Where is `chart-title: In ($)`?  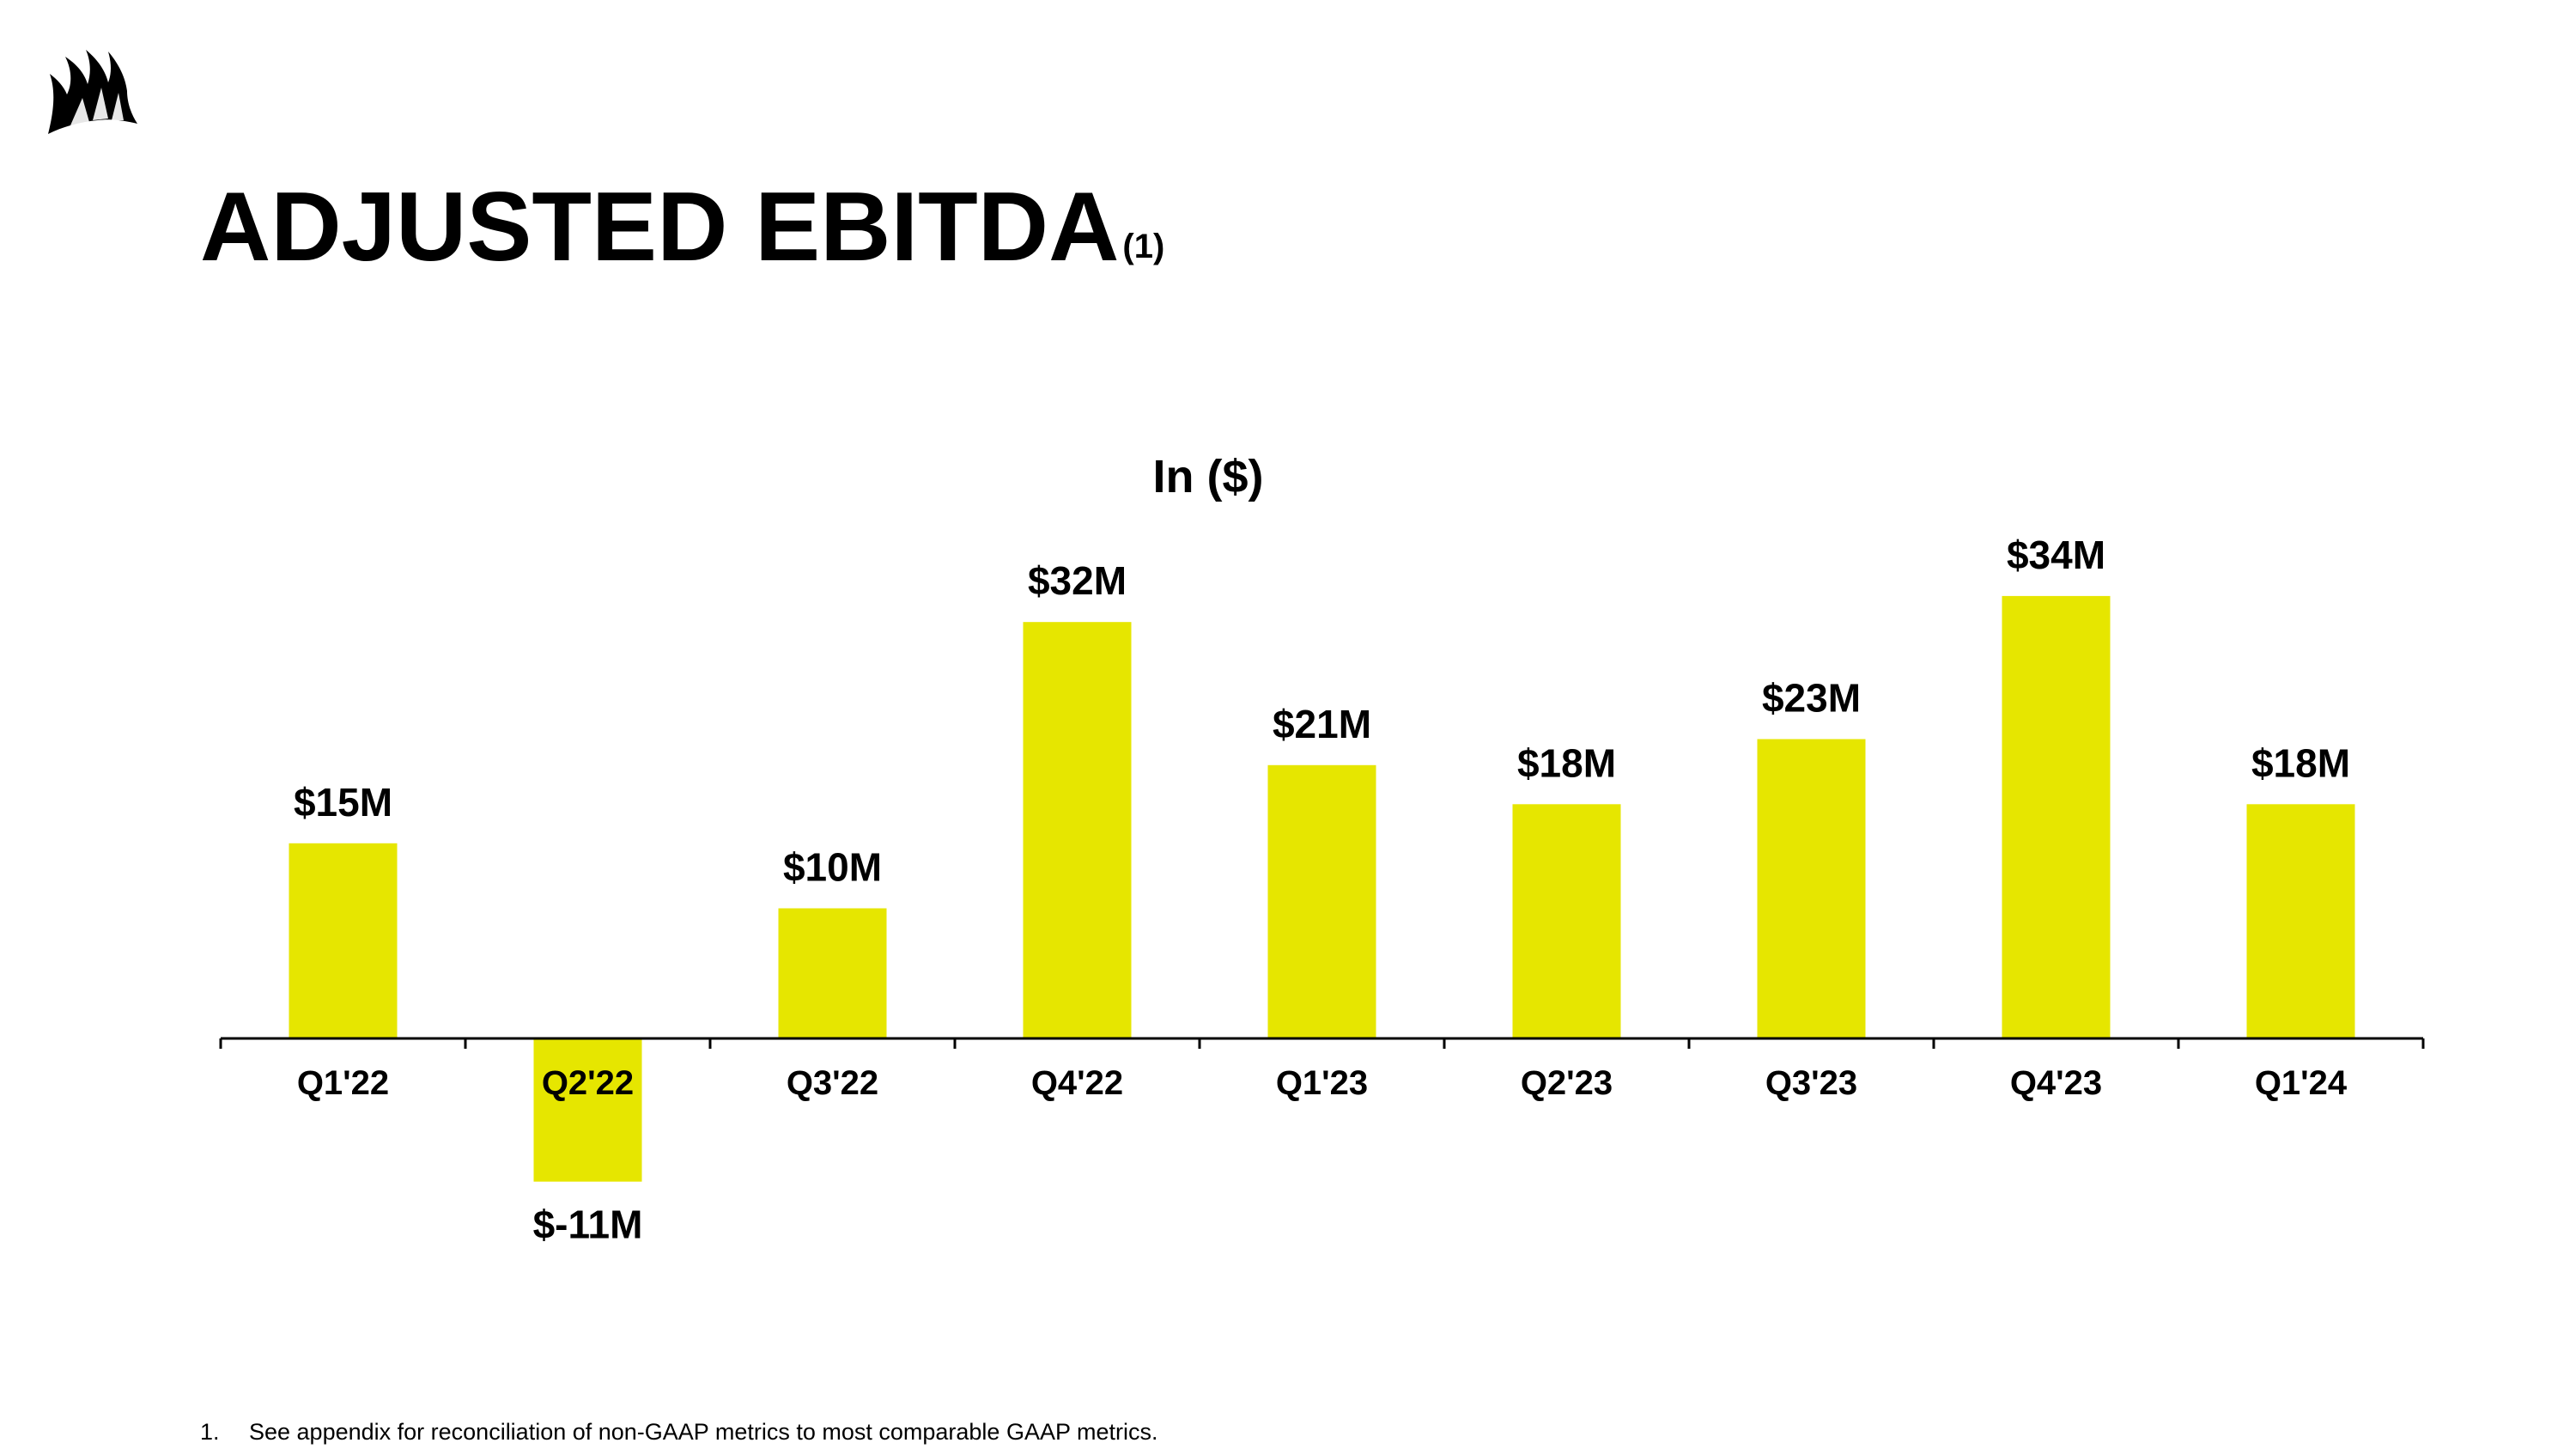
chart-title: In ($) is located at coordinates (1208, 476).